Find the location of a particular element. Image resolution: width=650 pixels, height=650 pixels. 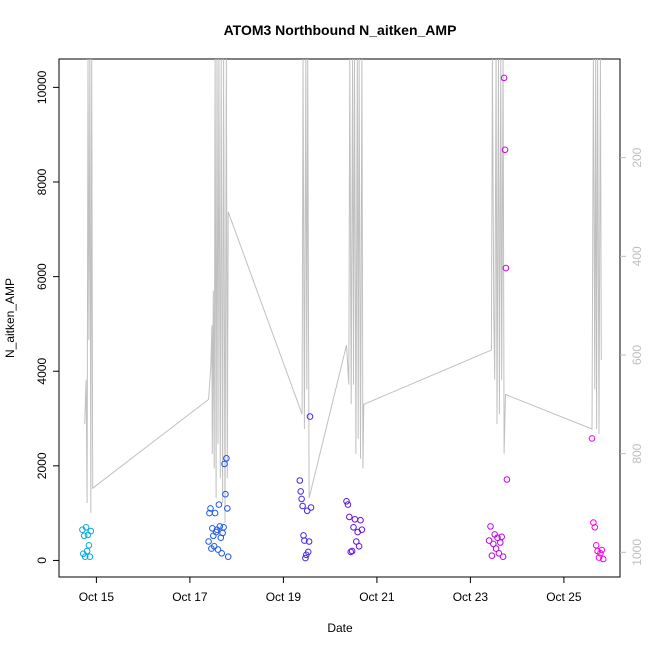

x-tick-label: Oct 23 is located at coordinates (471, 597).